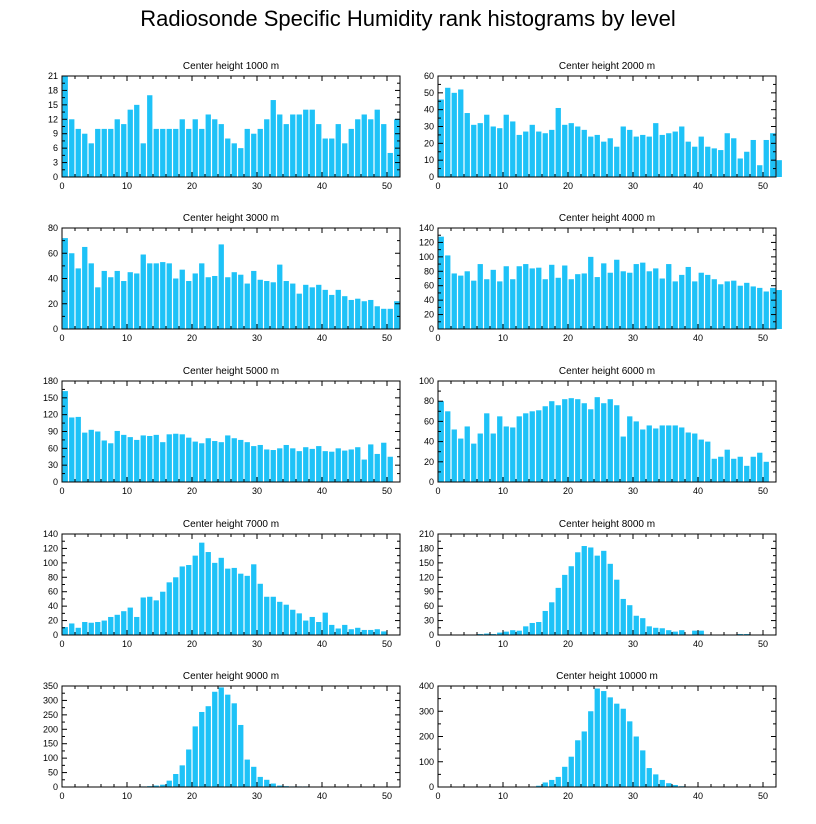 The width and height of the screenshot is (816, 824). I want to click on y-tick-label: 20, so click(53, 621).